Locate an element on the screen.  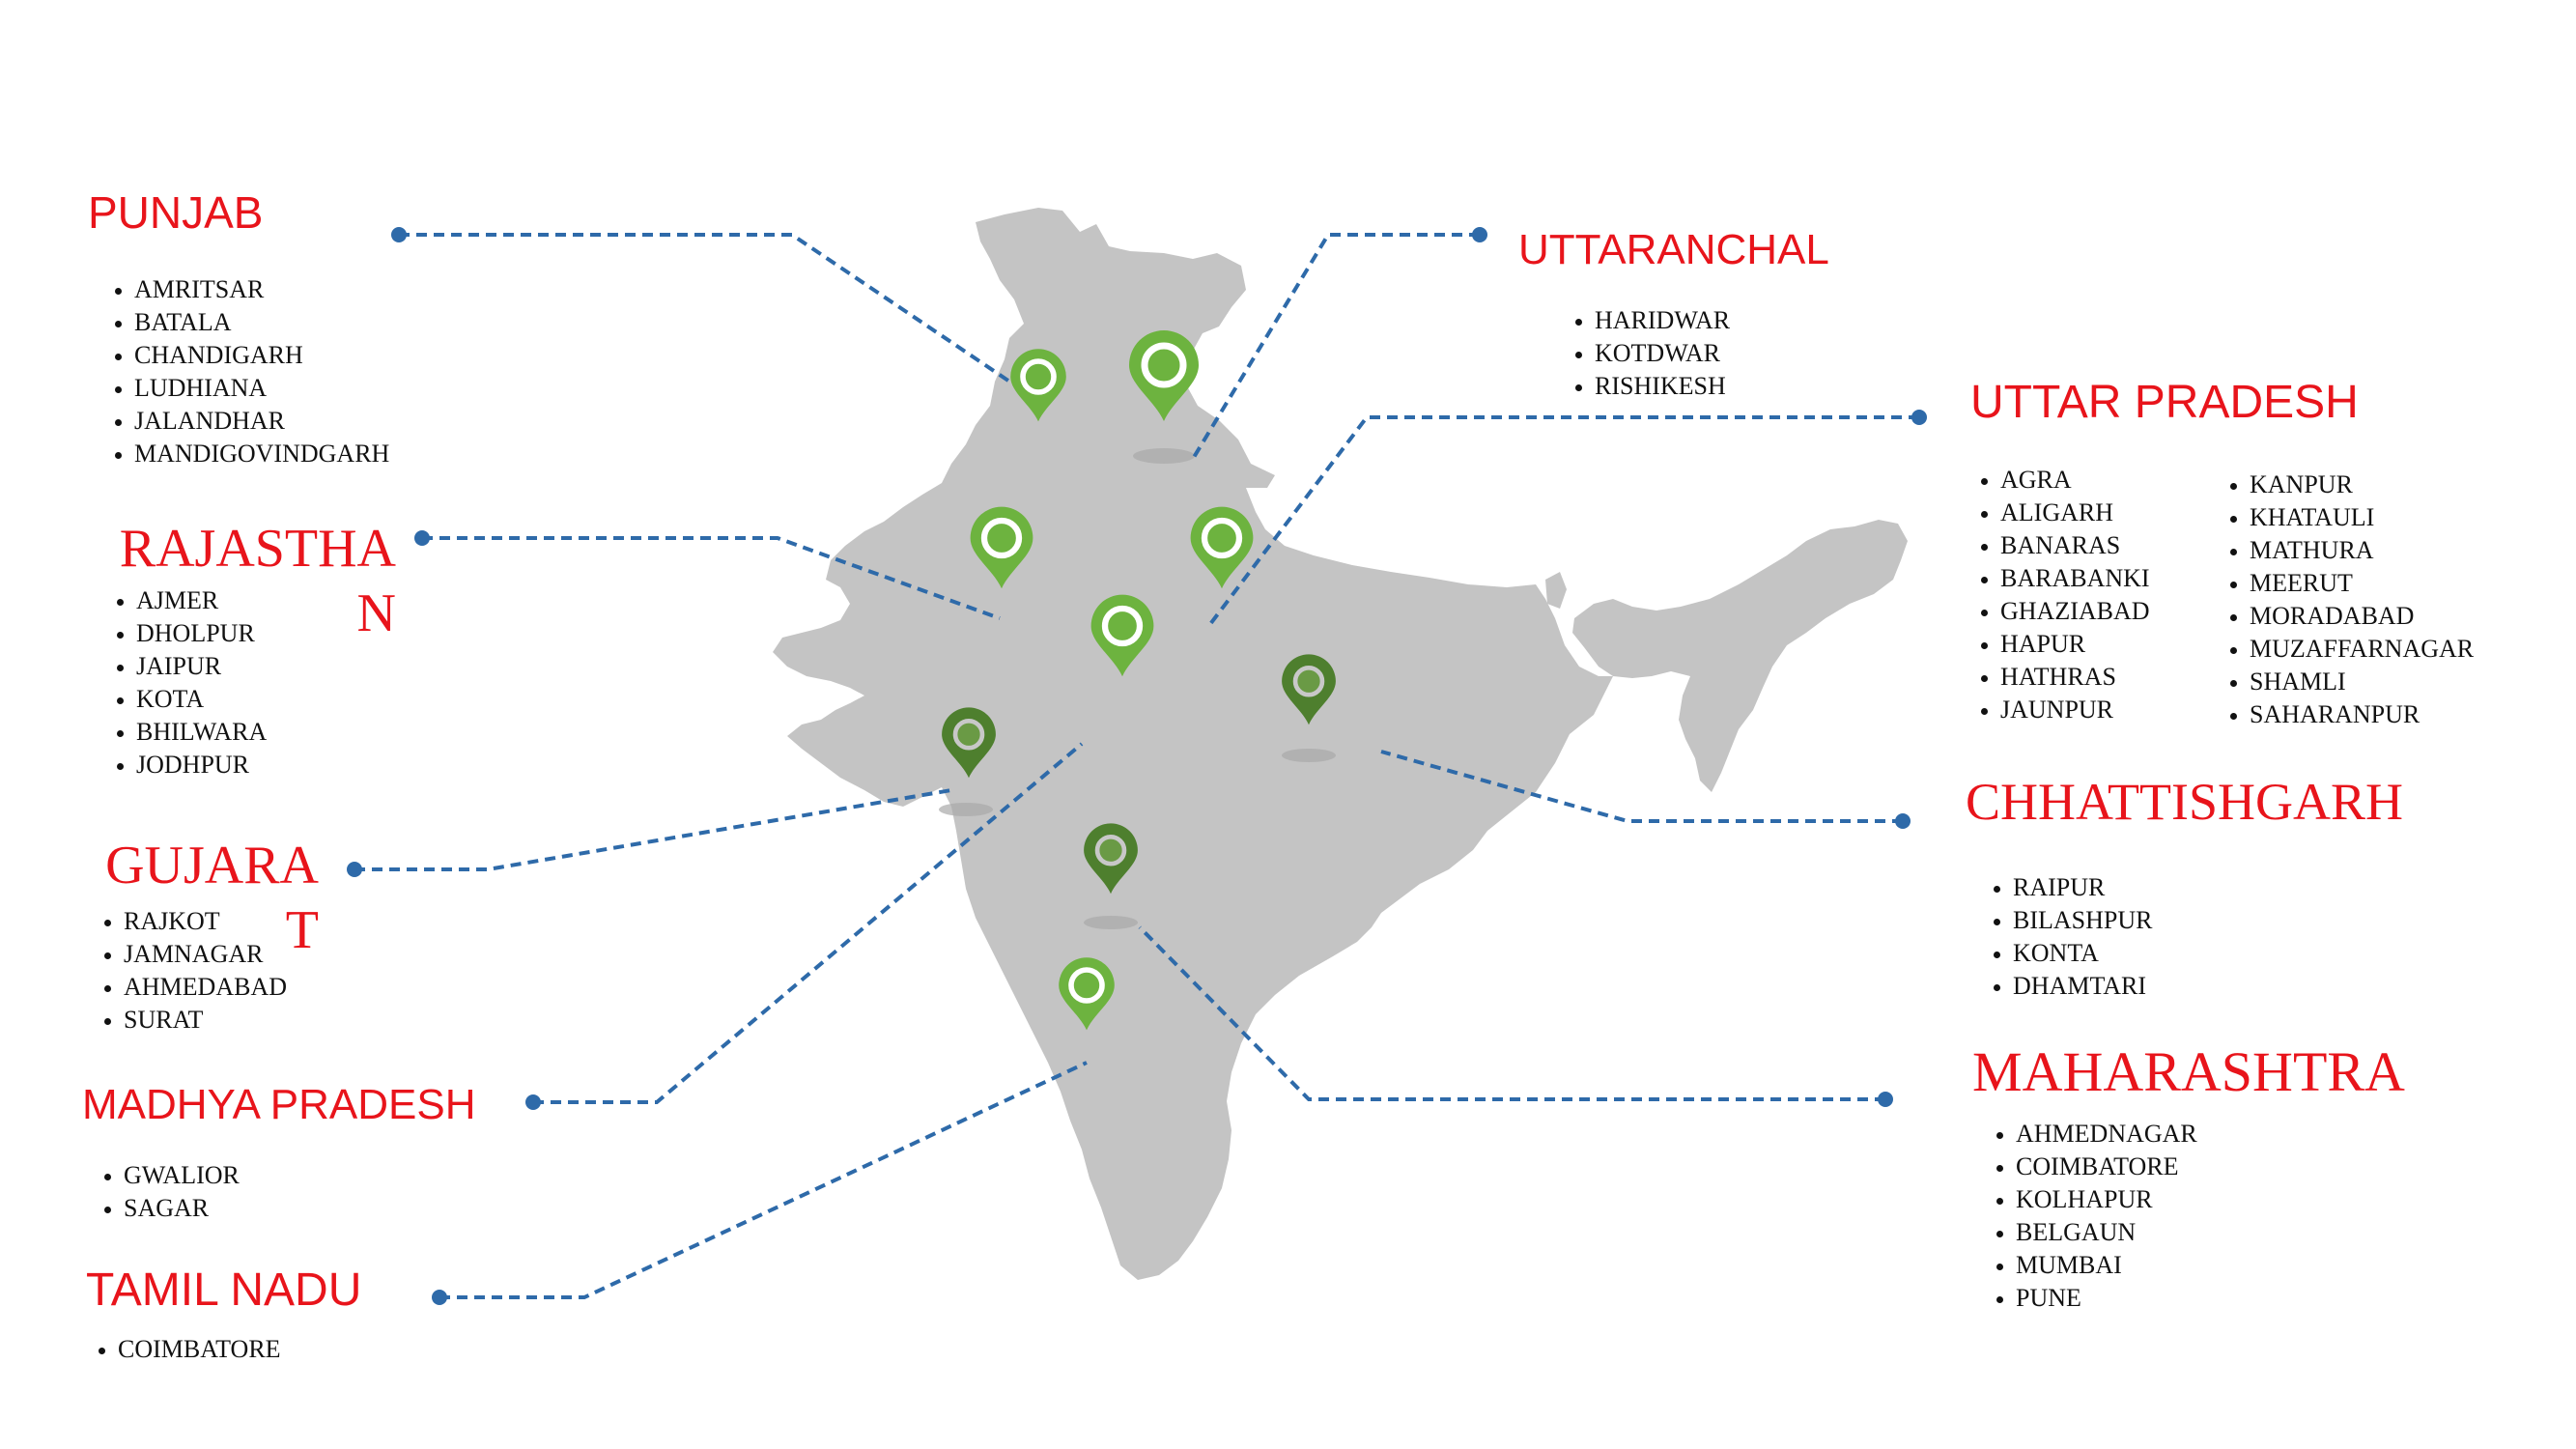
state-title-uttar-pradesh: UTTAR PRADESH is located at coordinates (2164, 402).